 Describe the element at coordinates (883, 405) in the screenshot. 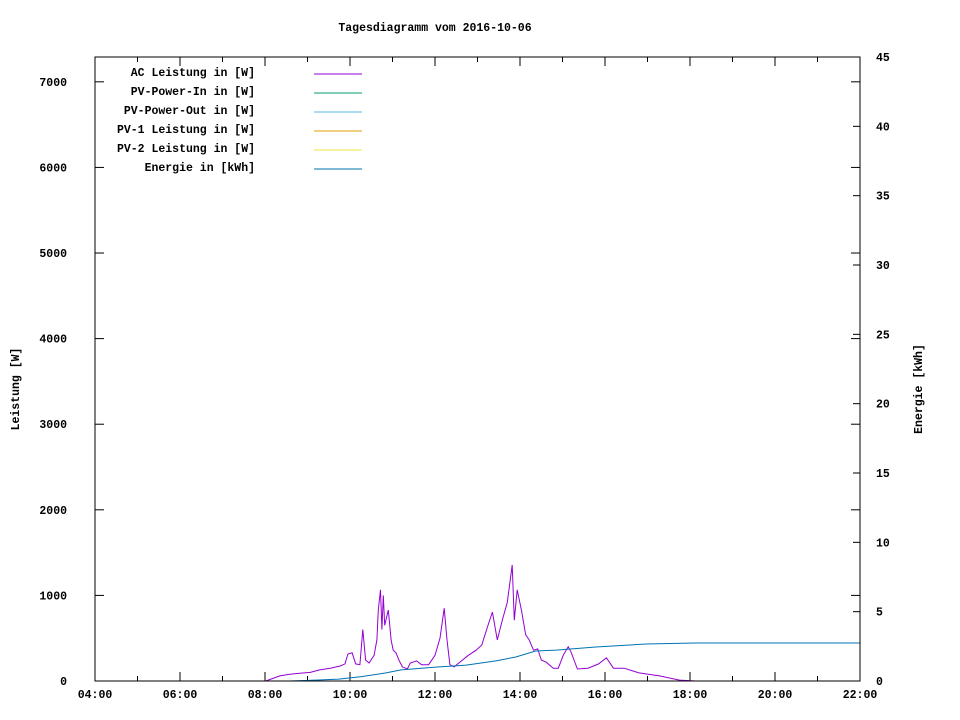

I see `y2-tick-label: 20` at that location.